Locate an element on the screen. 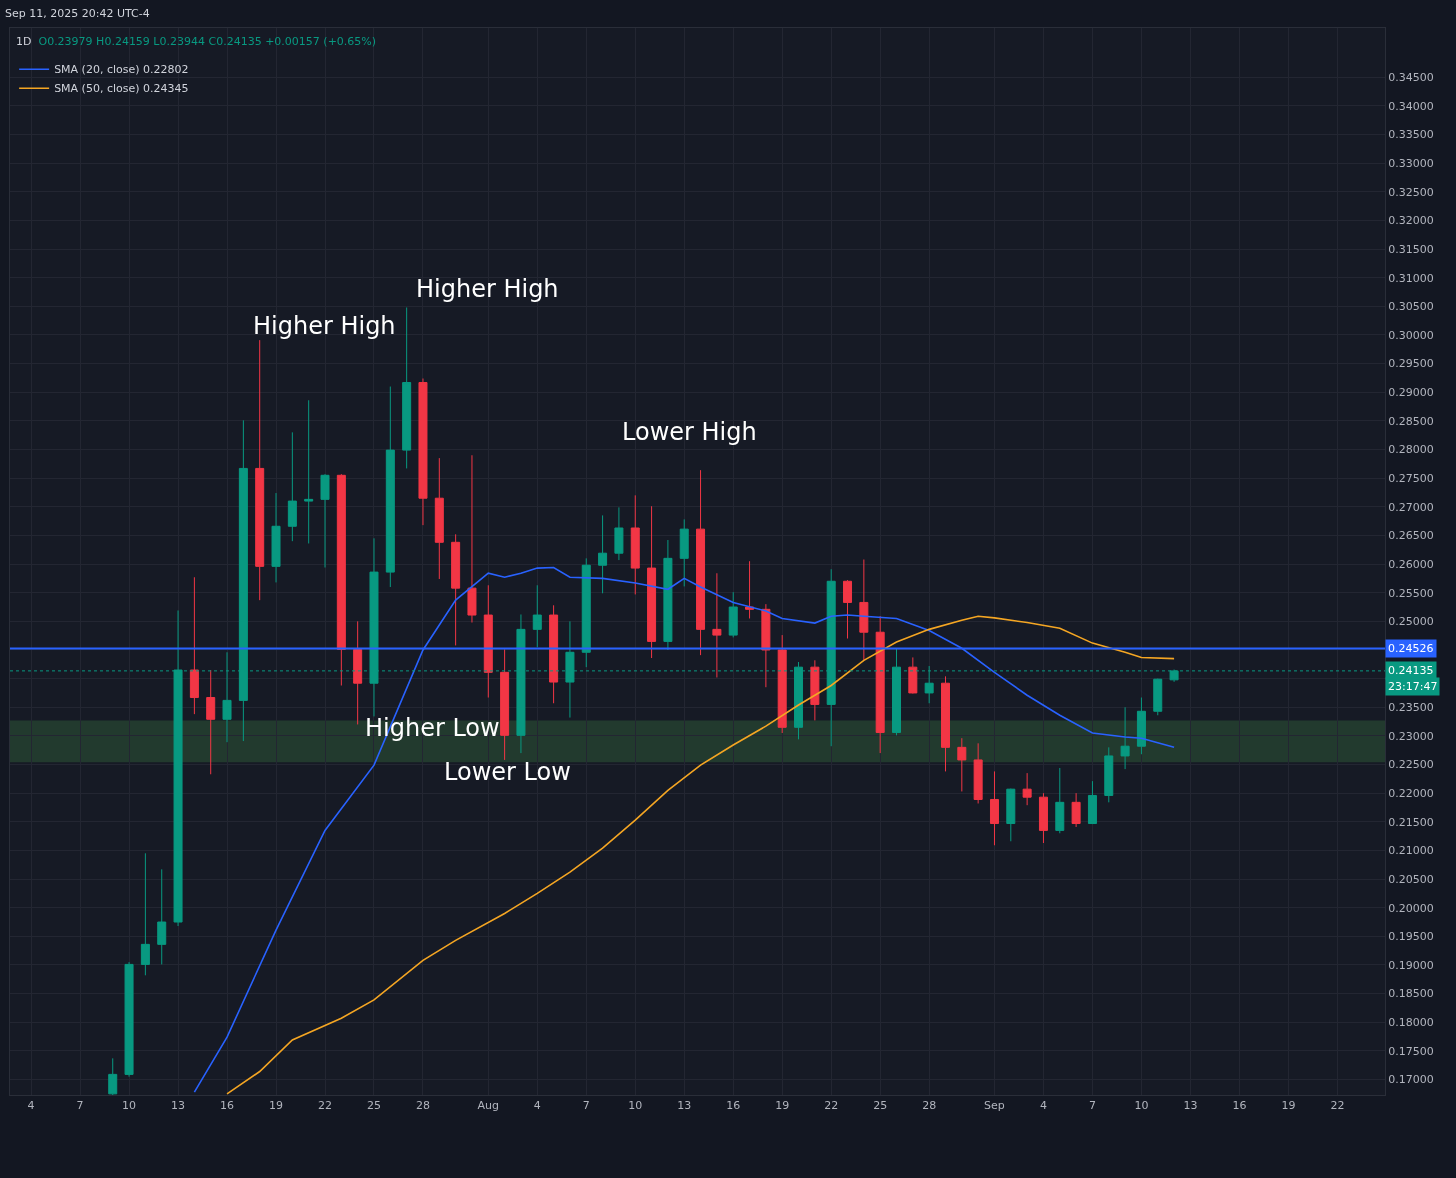  y-tick-label: 0.21500 is located at coordinates (1411, 822).